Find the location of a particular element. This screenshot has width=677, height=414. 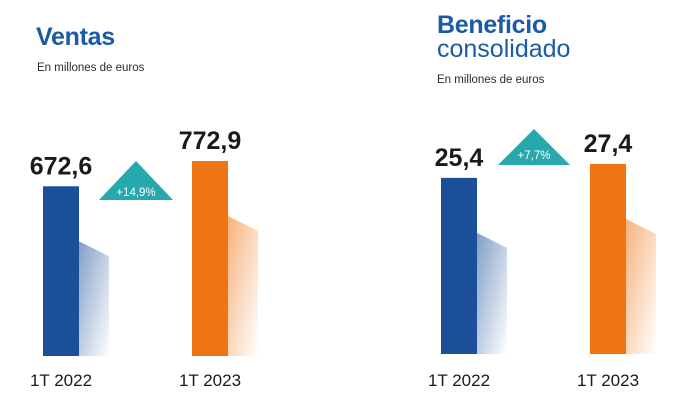

change-label: +7,7% is located at coordinates (534, 156).